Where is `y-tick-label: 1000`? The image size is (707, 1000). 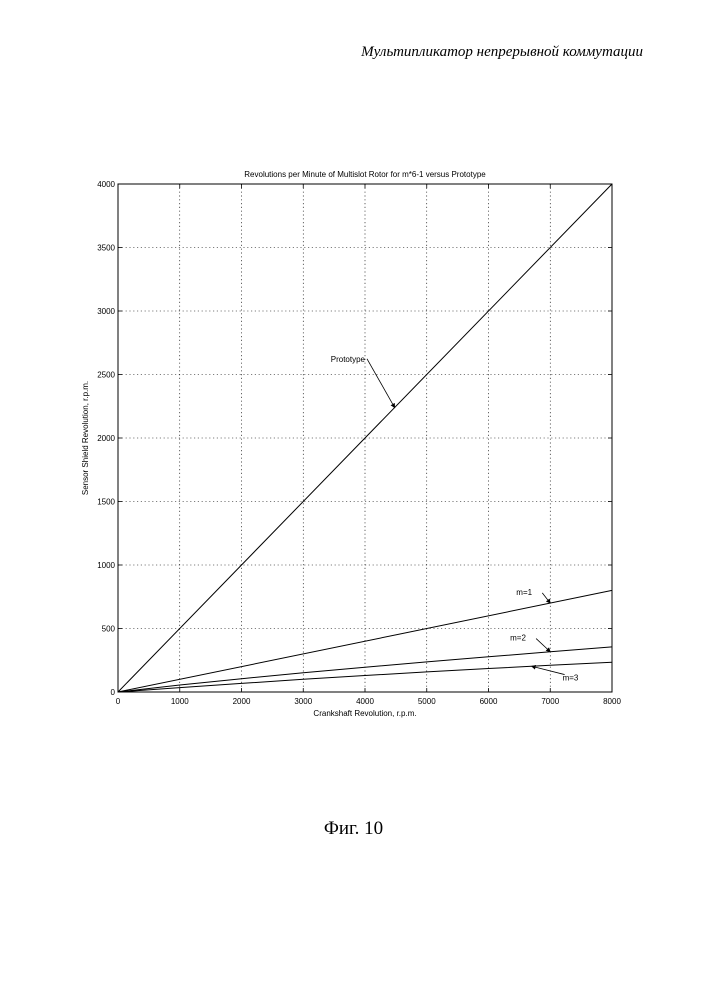
y-tick-label: 1000 is located at coordinates (106, 565).